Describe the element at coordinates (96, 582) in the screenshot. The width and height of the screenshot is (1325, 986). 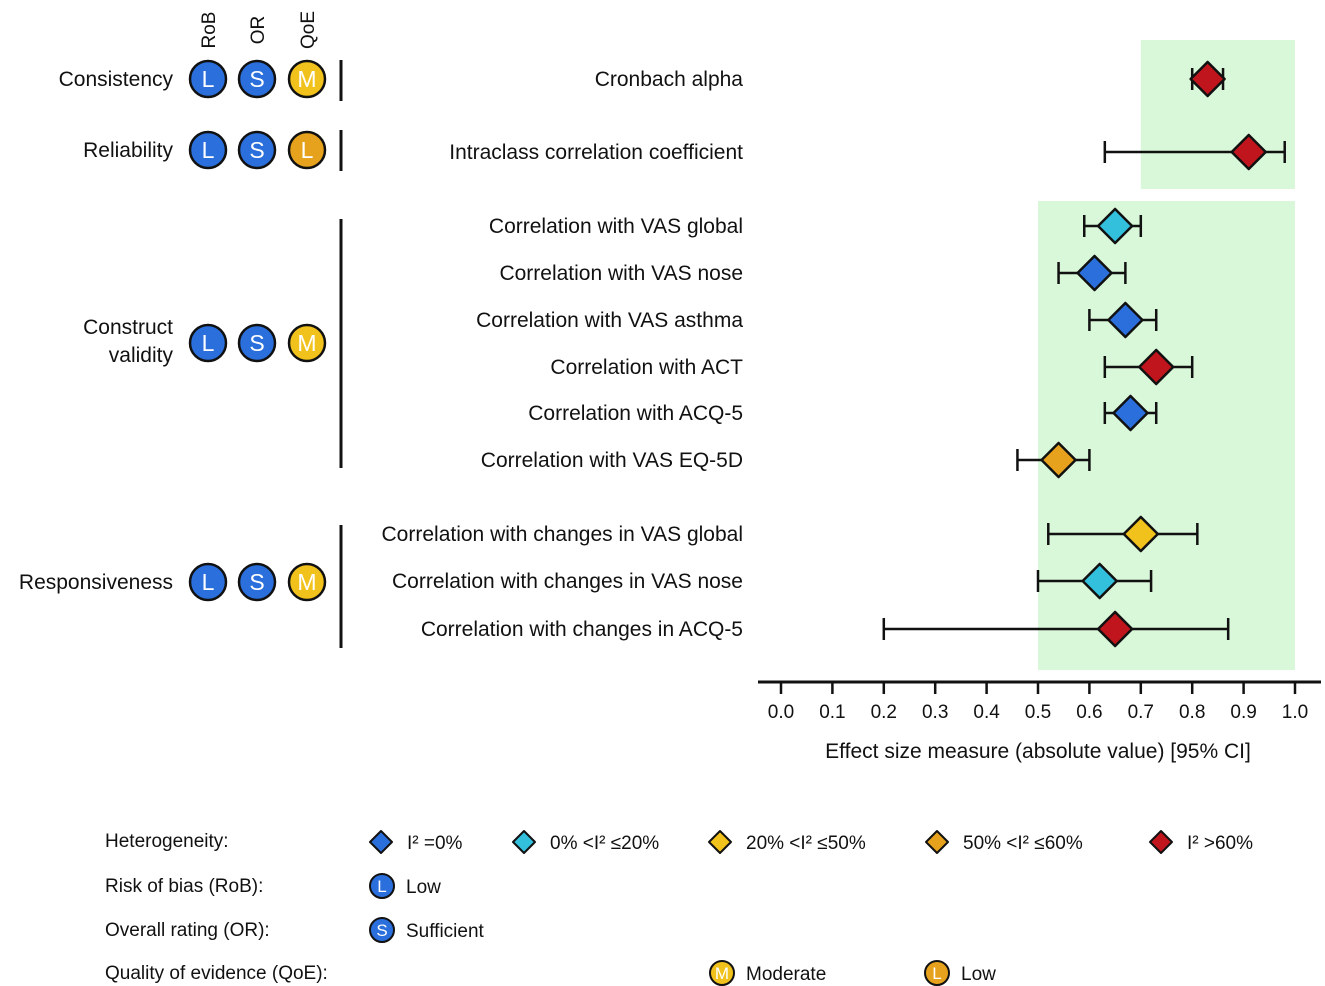
I see `group-label: Responsiveness` at that location.